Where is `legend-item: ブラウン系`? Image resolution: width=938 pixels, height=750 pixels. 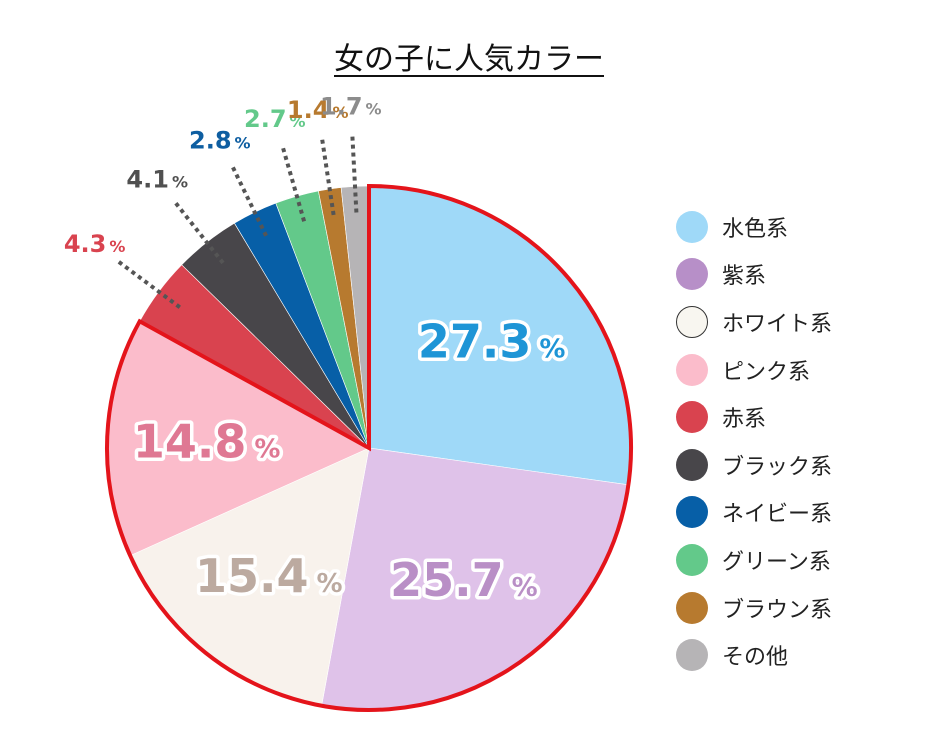 legend-item: ブラウン系 is located at coordinates (754, 608).